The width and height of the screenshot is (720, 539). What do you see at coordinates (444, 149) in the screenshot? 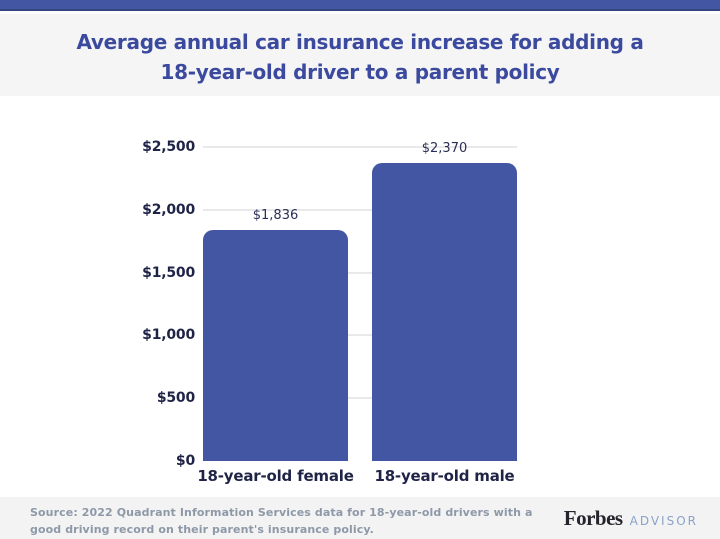
I see `bar-value-label: $2,370` at bounding box center [444, 149].